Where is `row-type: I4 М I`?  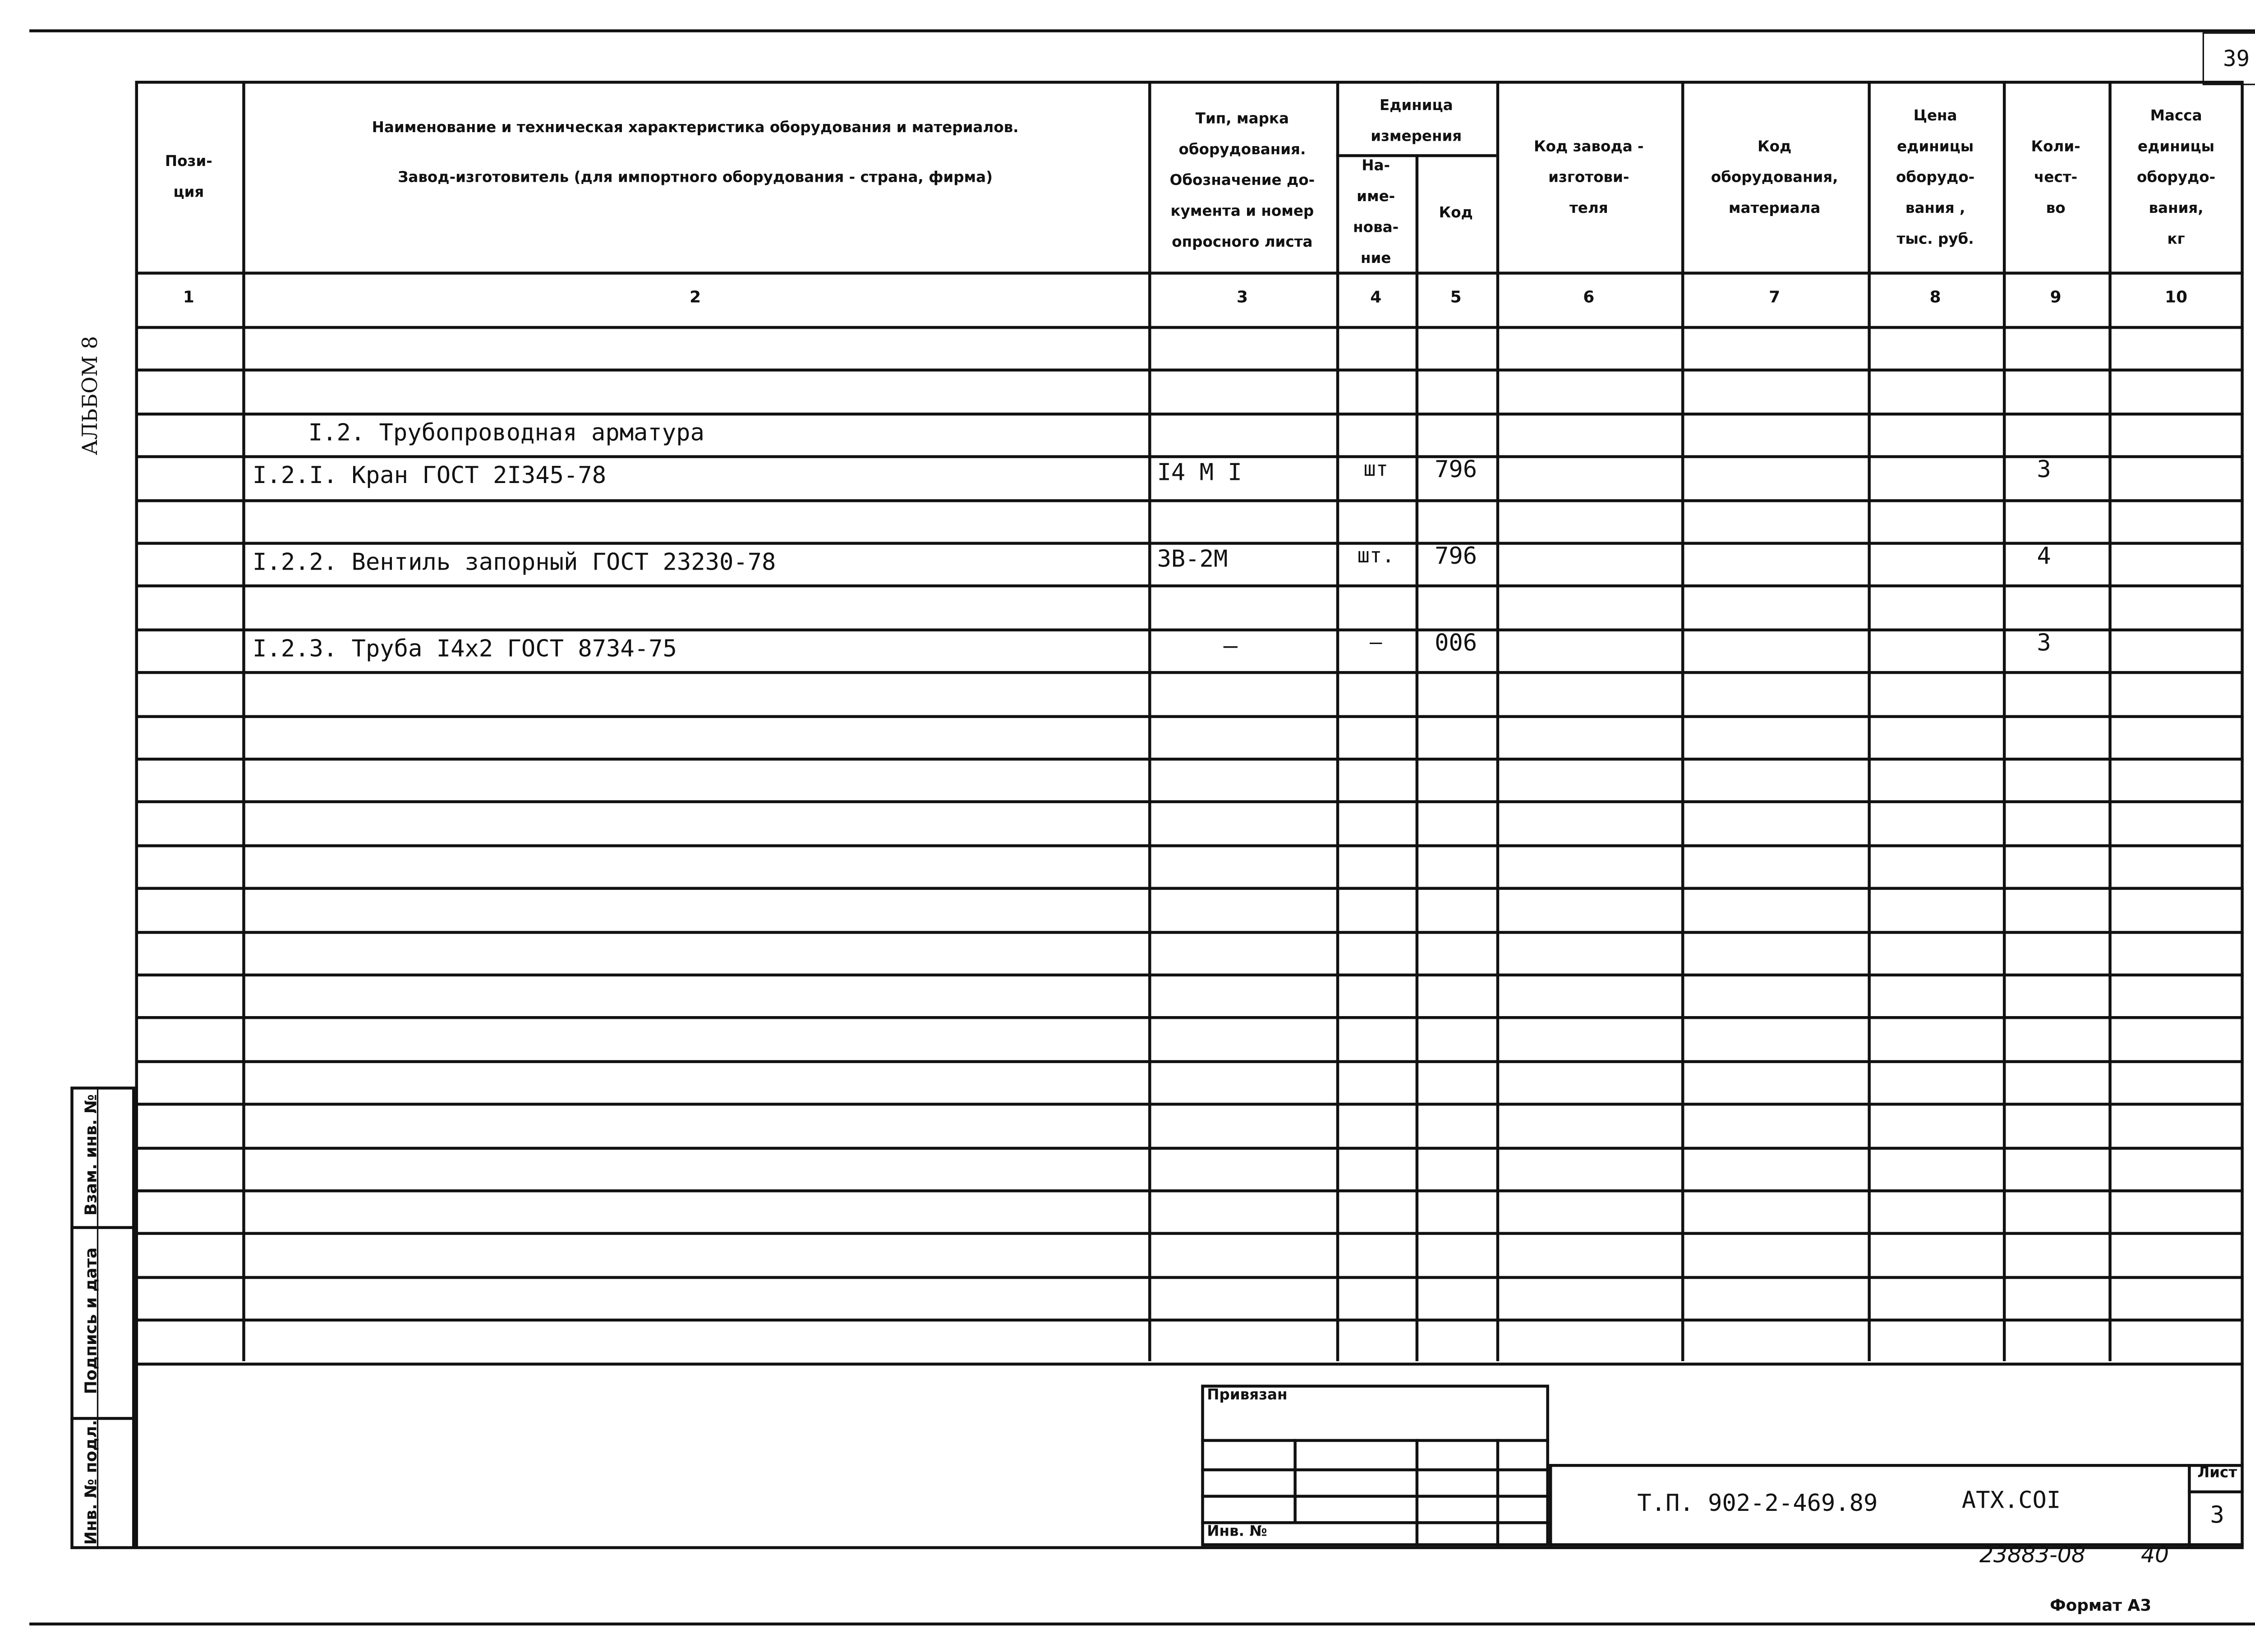 row-type: I4 М I is located at coordinates (1199, 472).